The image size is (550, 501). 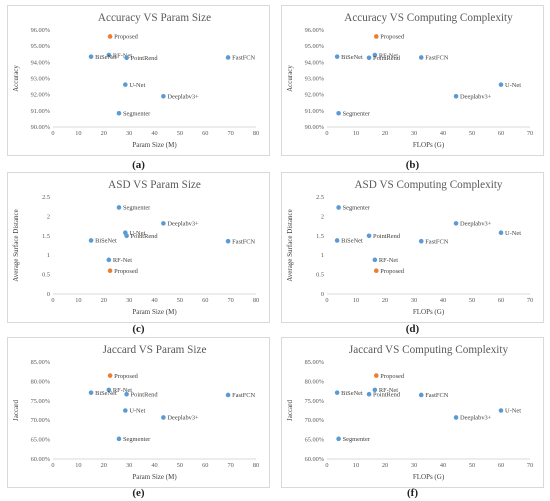 What do you see at coordinates (429, 350) in the screenshot?
I see `chart-title: Jaccard VS Computing Complexity` at bounding box center [429, 350].